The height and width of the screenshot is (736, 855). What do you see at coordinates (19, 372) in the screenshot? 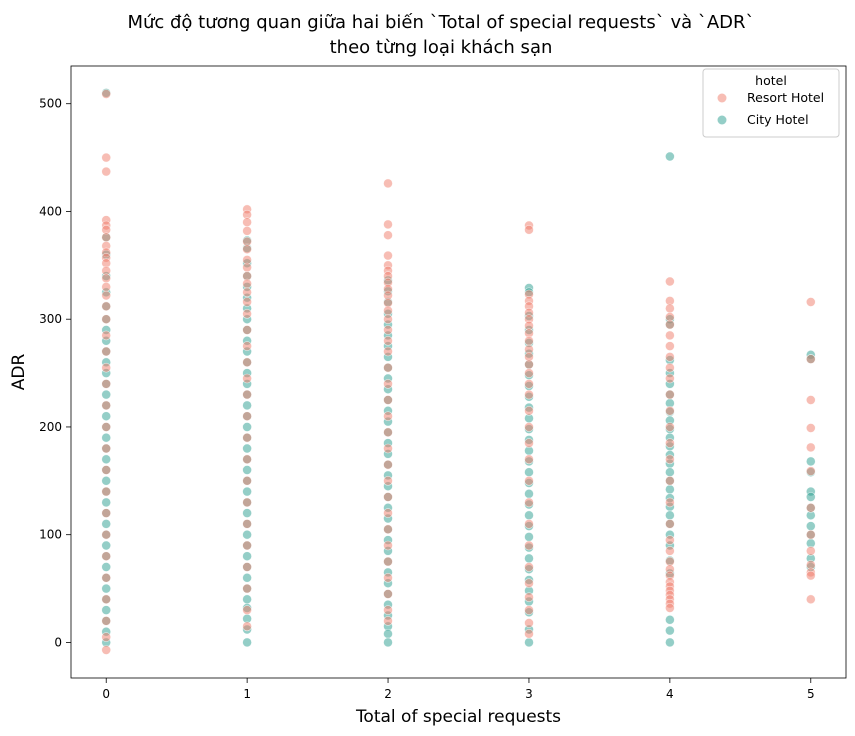
I see `y-axis-label: ADR` at bounding box center [19, 372].